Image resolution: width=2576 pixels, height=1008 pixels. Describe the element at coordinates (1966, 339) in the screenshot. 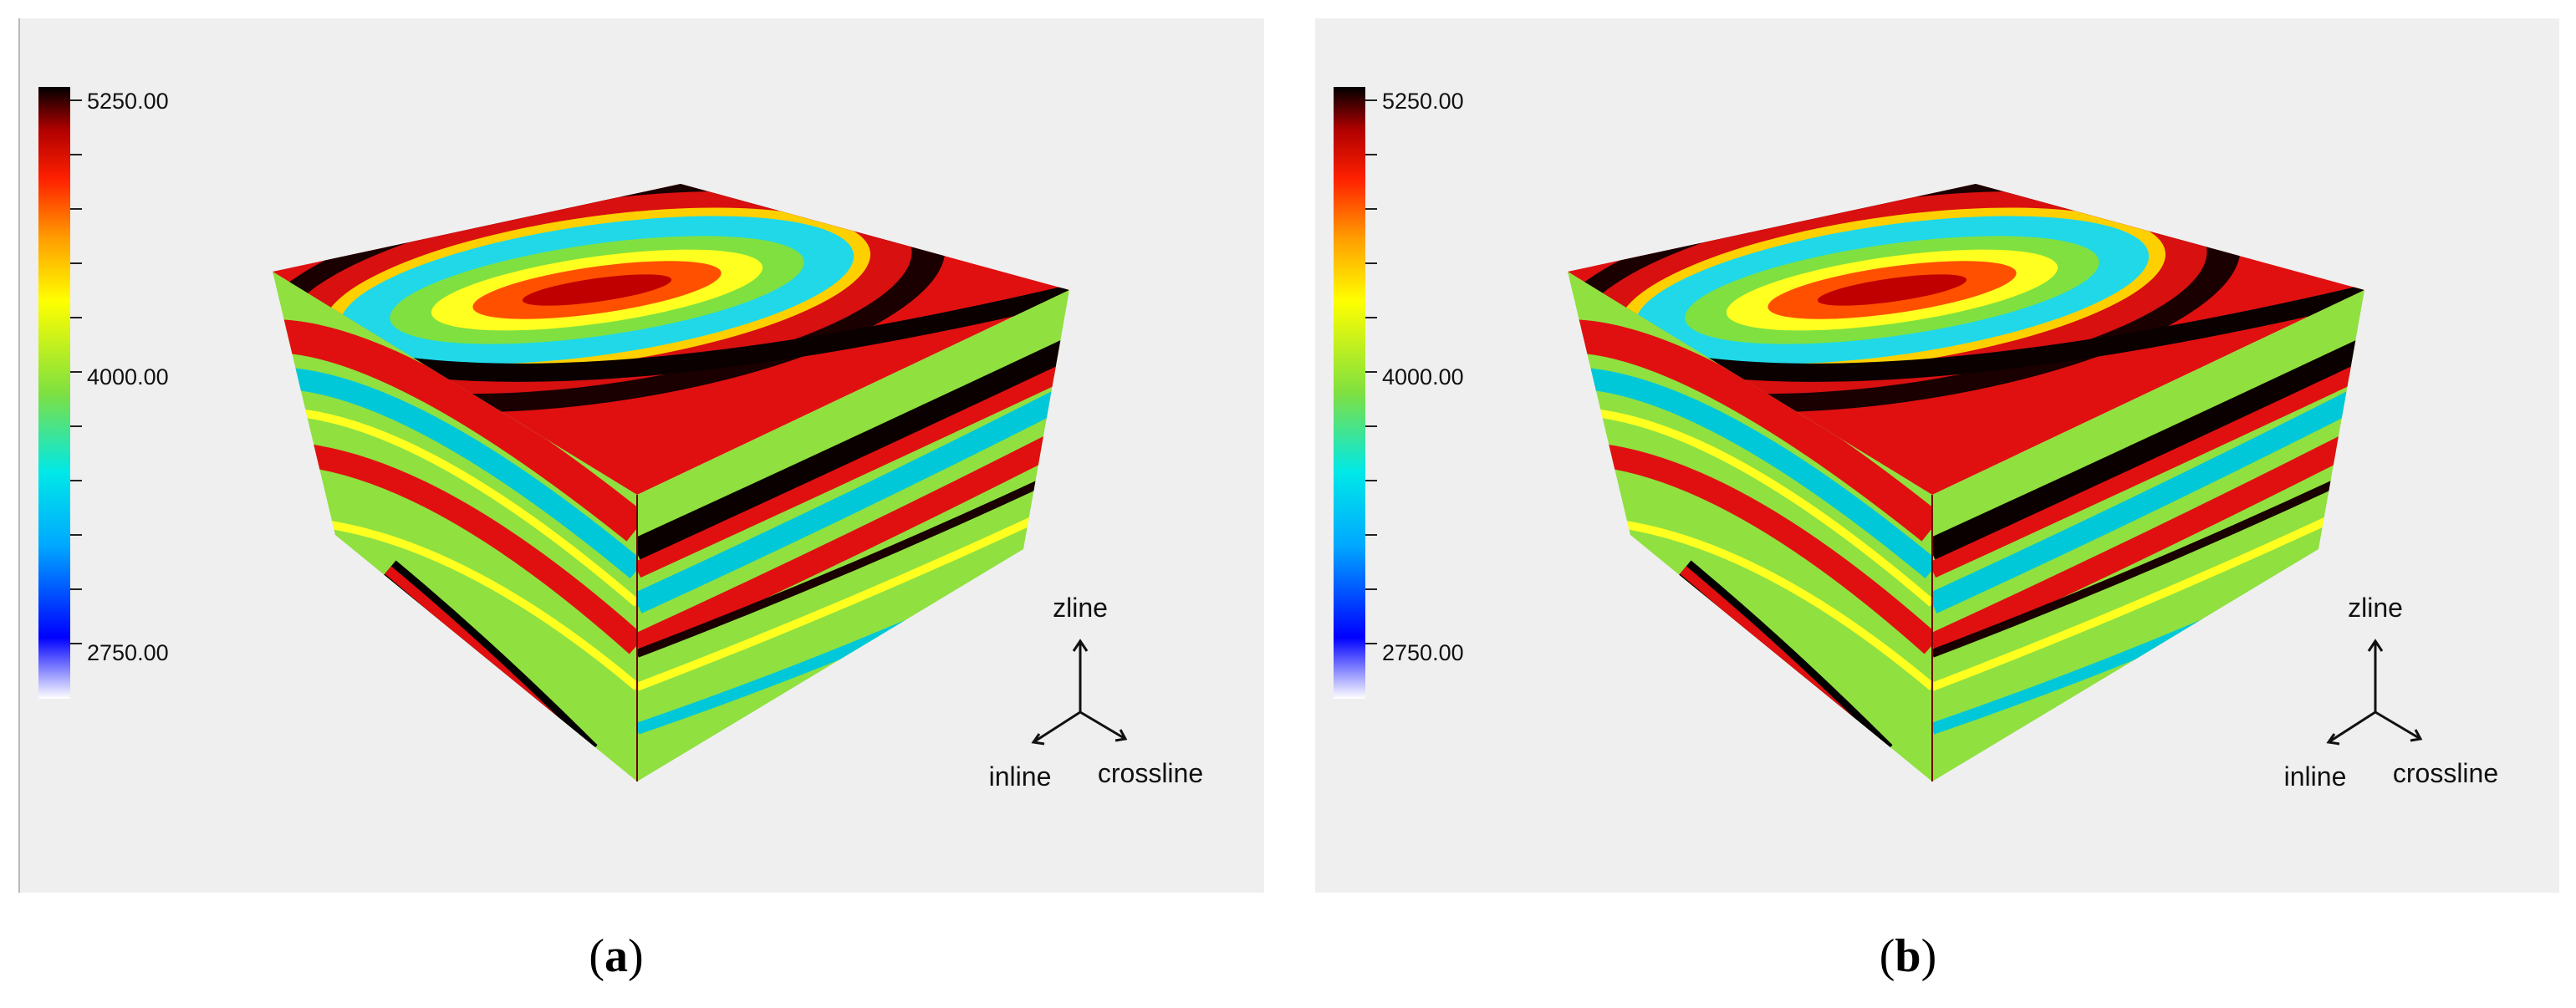

I see `cube-top-face` at that location.